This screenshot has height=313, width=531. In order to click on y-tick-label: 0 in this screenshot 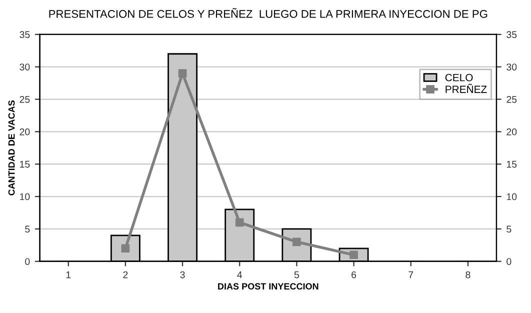, I will do `click(27, 261)`.